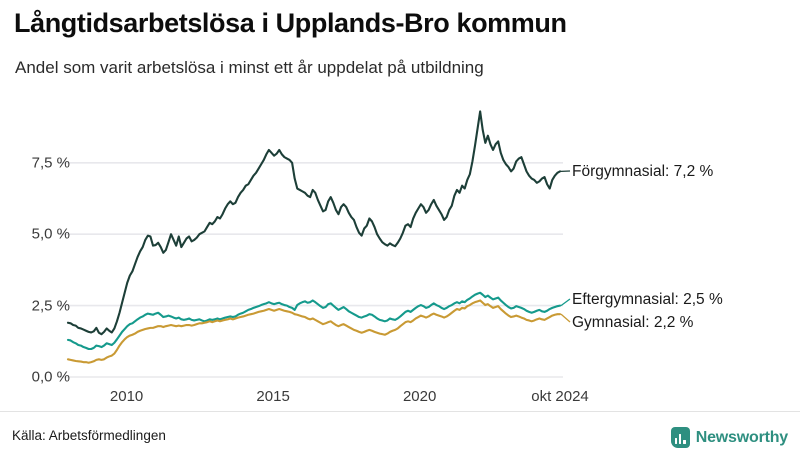 Image resolution: width=800 pixels, height=450 pixels. I want to click on series-line-eftergymnasial, so click(314, 321).